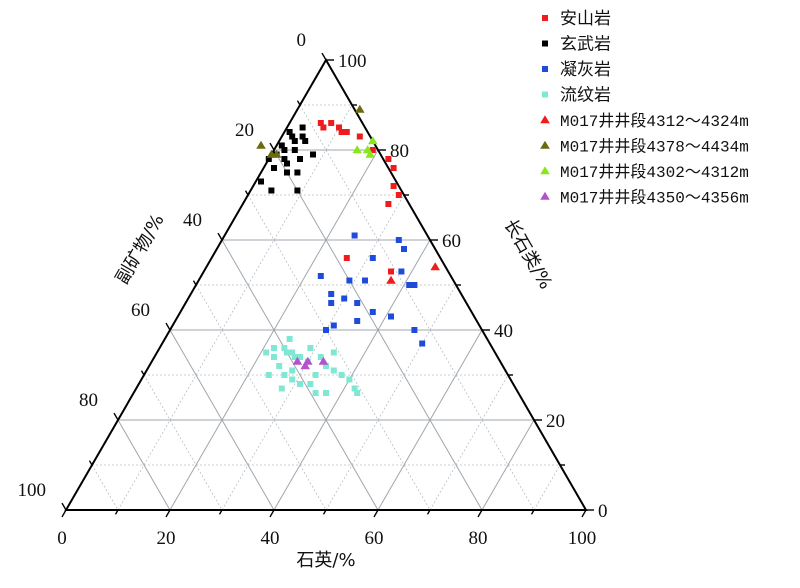  What do you see at coordinates (478, 538) in the screenshot?
I see `bottom-tick-label: 80` at bounding box center [478, 538].